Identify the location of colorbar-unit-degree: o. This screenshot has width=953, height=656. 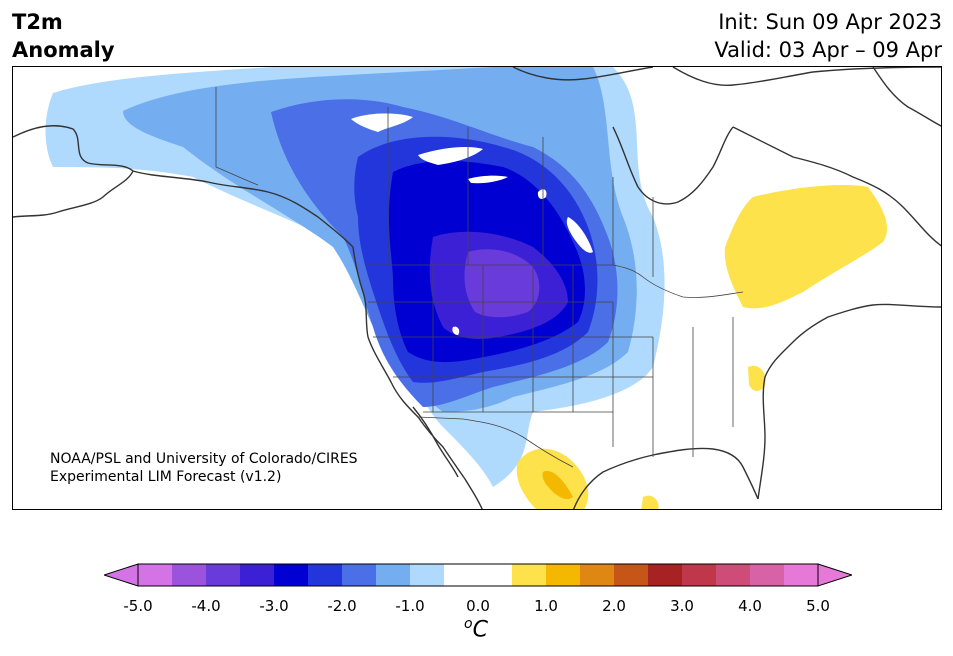
(468, 624).